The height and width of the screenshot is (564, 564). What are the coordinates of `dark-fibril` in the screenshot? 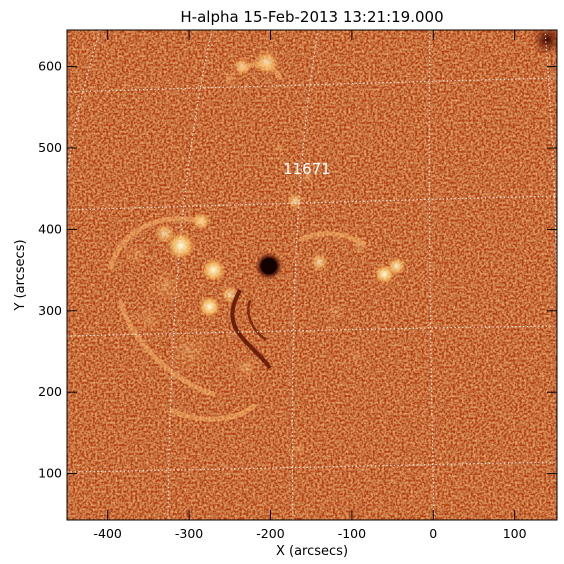 It's located at (257, 320).